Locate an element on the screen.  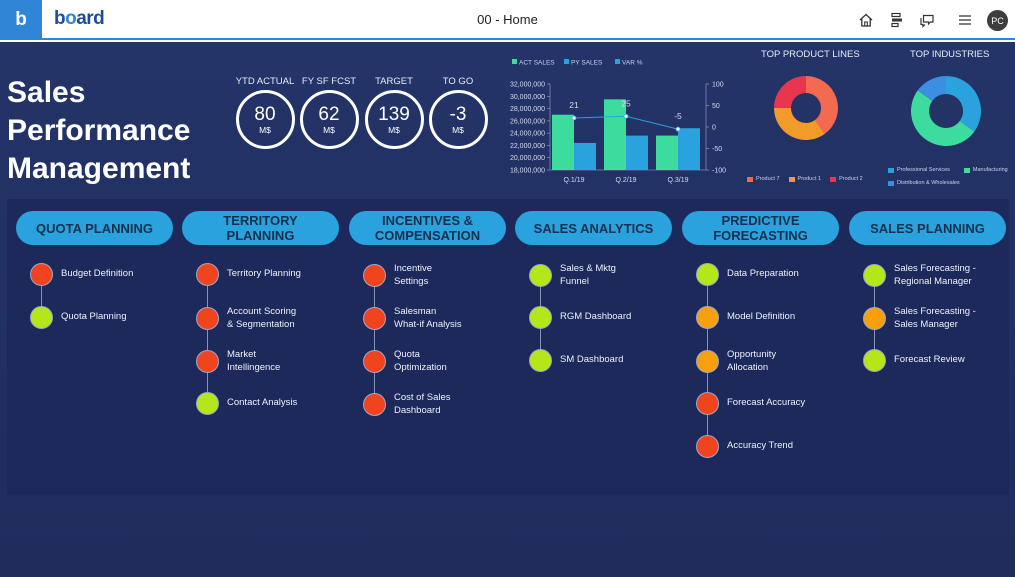
module-header: QUOTA PLANNING is located at coordinates (94, 228).